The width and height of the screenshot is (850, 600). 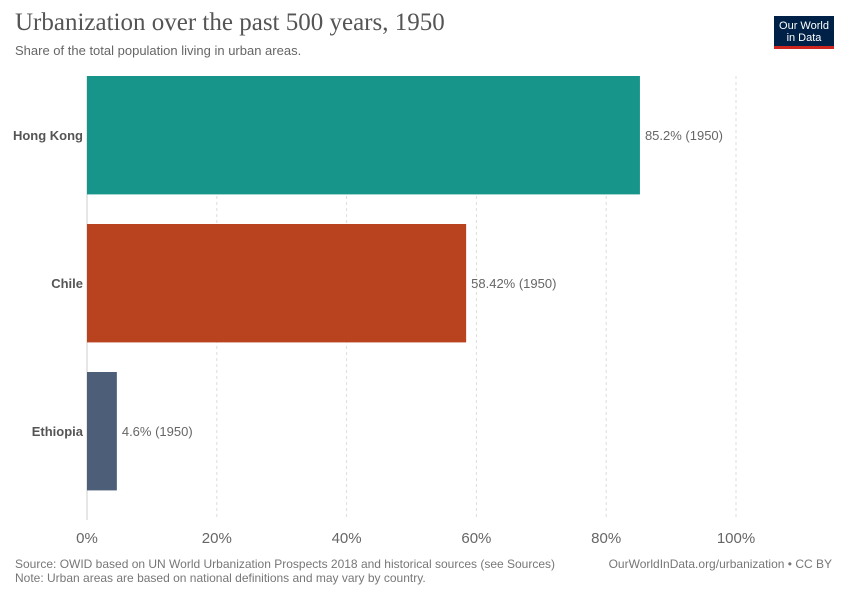 I want to click on x-tick-label: 0%, so click(x=87, y=538).